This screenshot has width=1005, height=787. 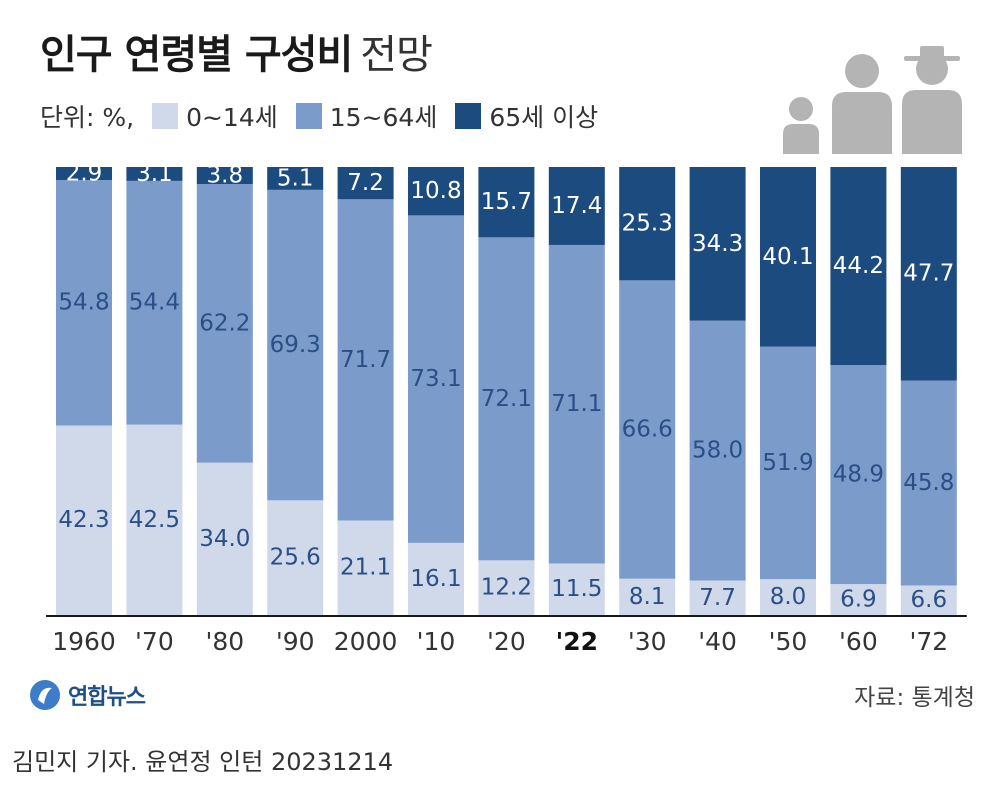 What do you see at coordinates (396, 55) in the screenshot?
I see `chart-title-sub: 전망` at bounding box center [396, 55].